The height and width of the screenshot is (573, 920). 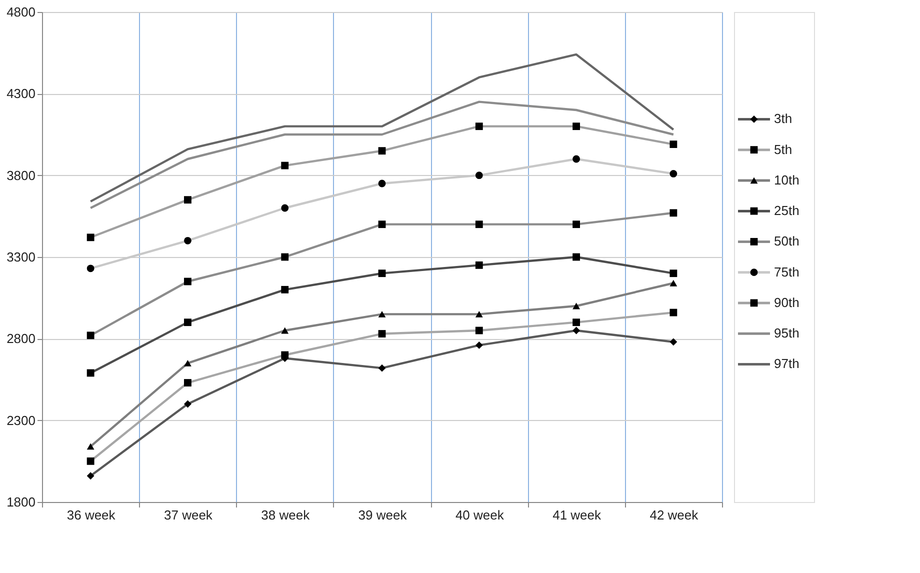 I want to click on y-tick-label: 3800, so click(x=21, y=175).